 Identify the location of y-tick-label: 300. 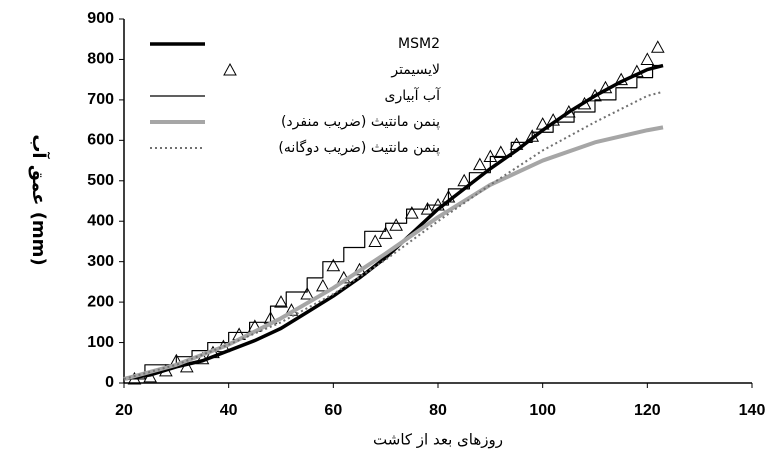
(100, 261).